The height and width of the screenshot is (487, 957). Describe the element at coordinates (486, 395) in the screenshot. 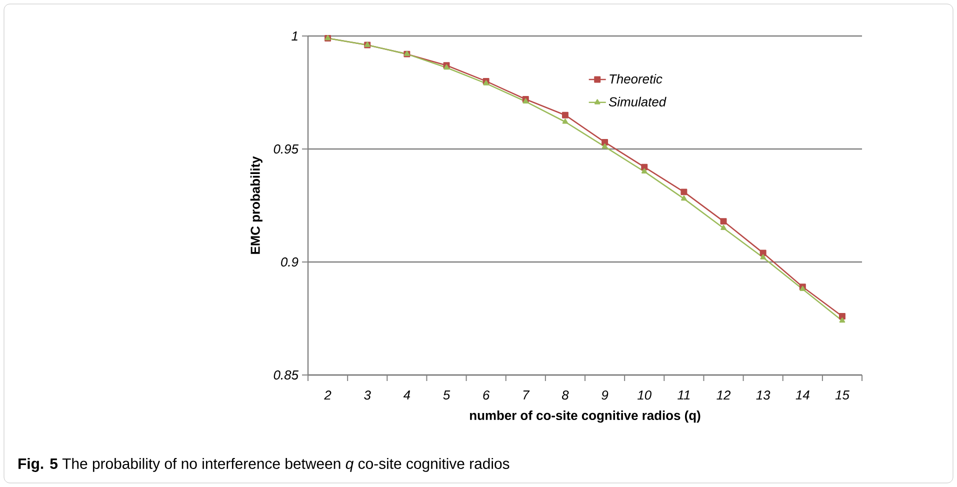

I see `x-tick-label: 6` at that location.